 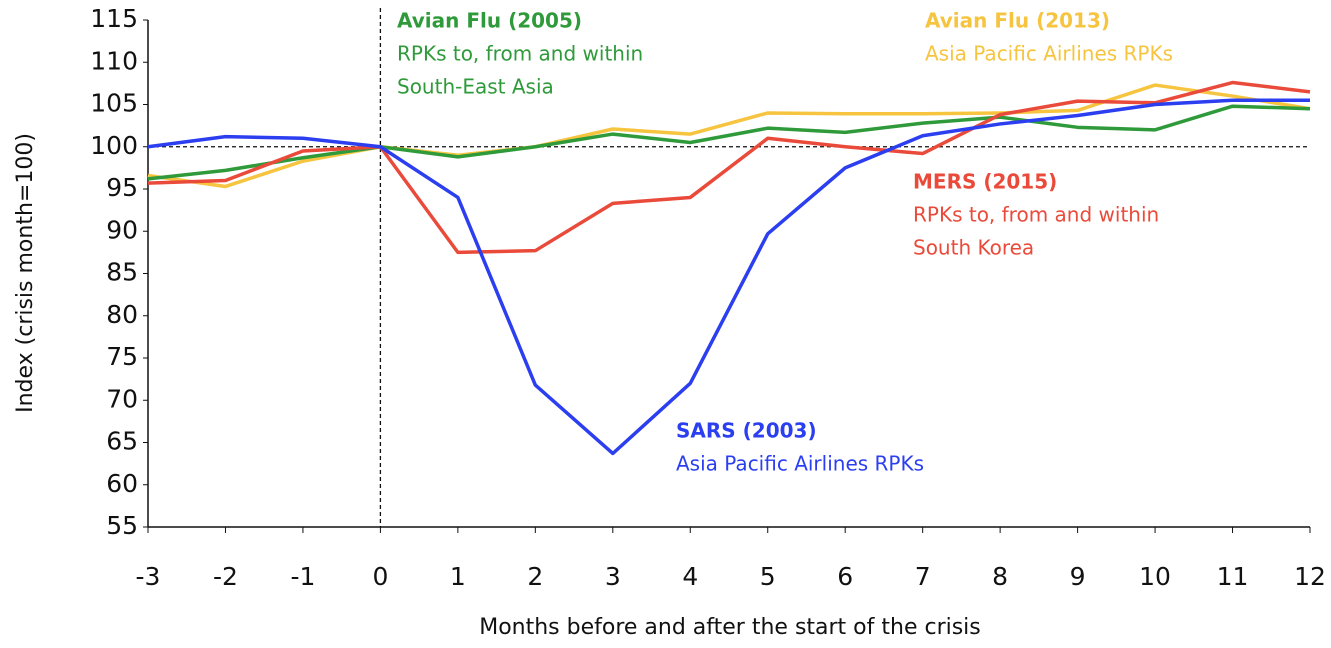 What do you see at coordinates (25, 273) in the screenshot?
I see `y-axis-title: Index (crisis month=100)` at bounding box center [25, 273].